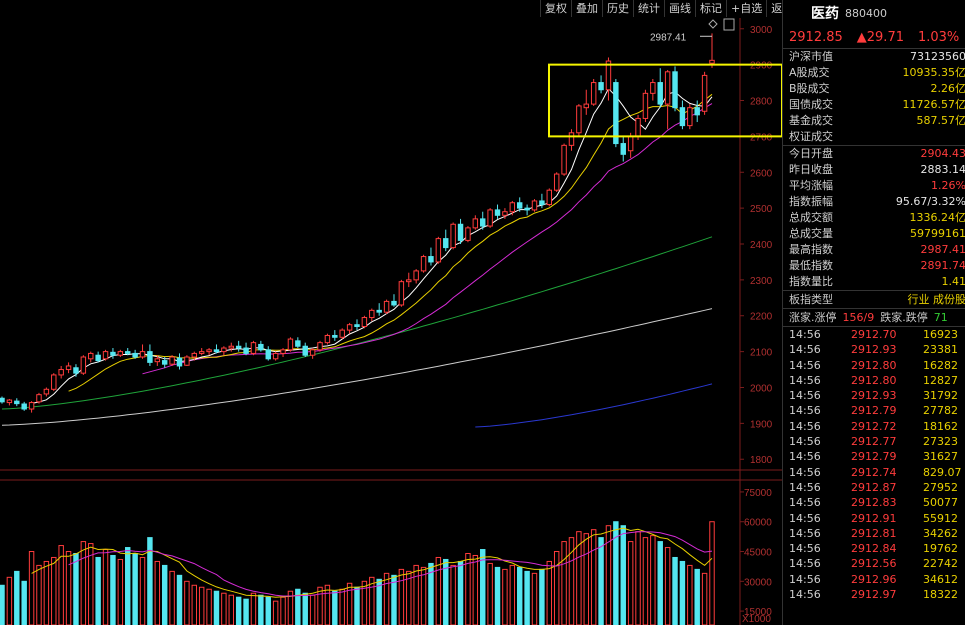  Describe the element at coordinates (874, 442) in the screenshot. I see `tick-price: 2912.77` at that location.